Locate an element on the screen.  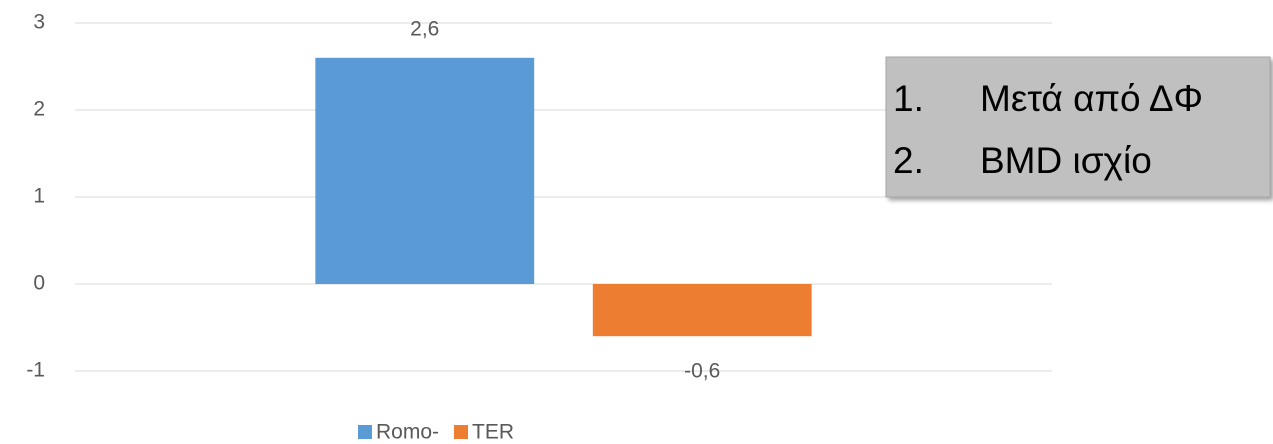
annotation: 1. Μετά από ΔΦ 2. BMD ισχίο is located at coordinates (1078, 127).